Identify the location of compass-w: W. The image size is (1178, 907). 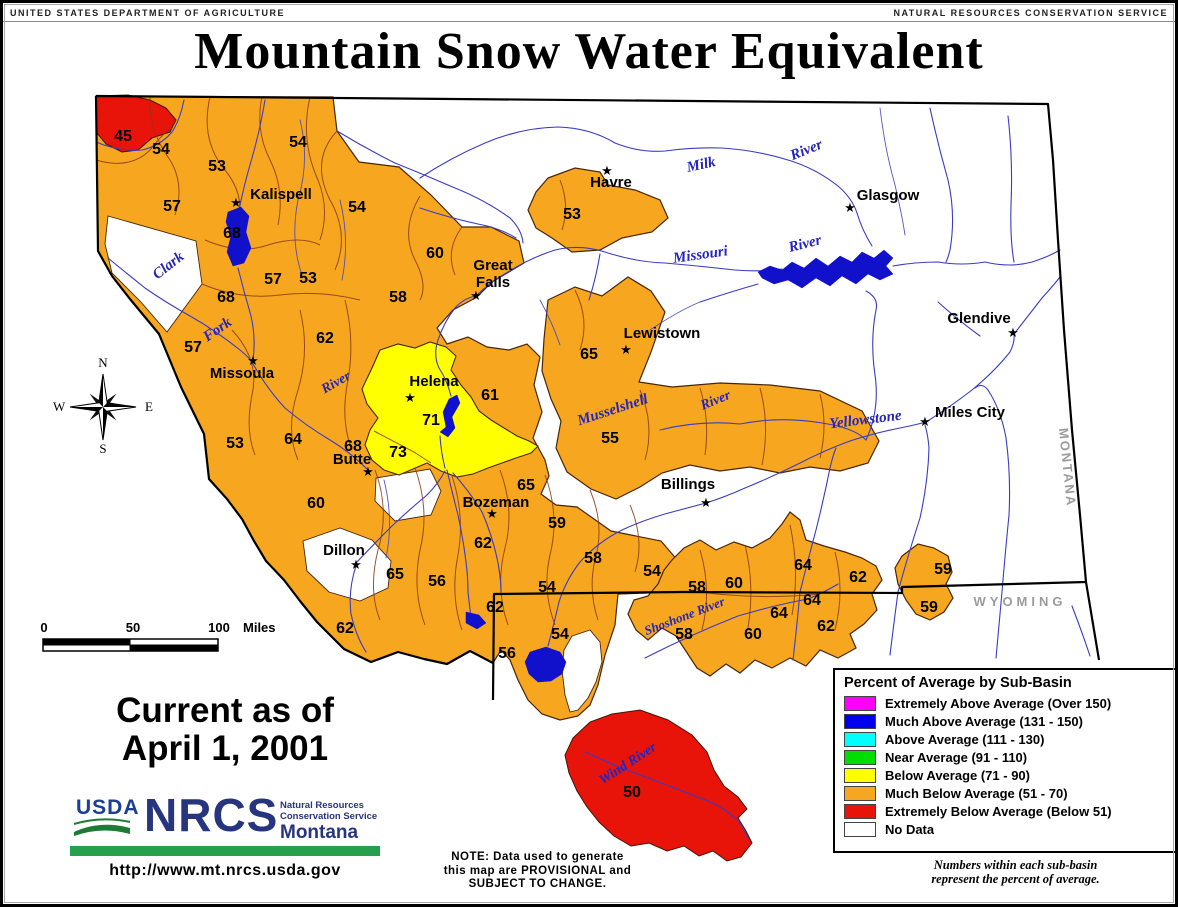
(59, 406).